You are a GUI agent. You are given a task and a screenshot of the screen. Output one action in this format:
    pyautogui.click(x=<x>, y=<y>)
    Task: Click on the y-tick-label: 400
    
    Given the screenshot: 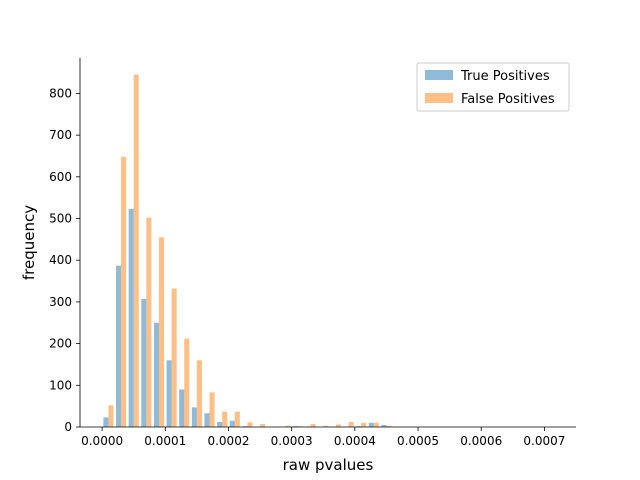 What is the action you would take?
    pyautogui.click(x=60, y=260)
    